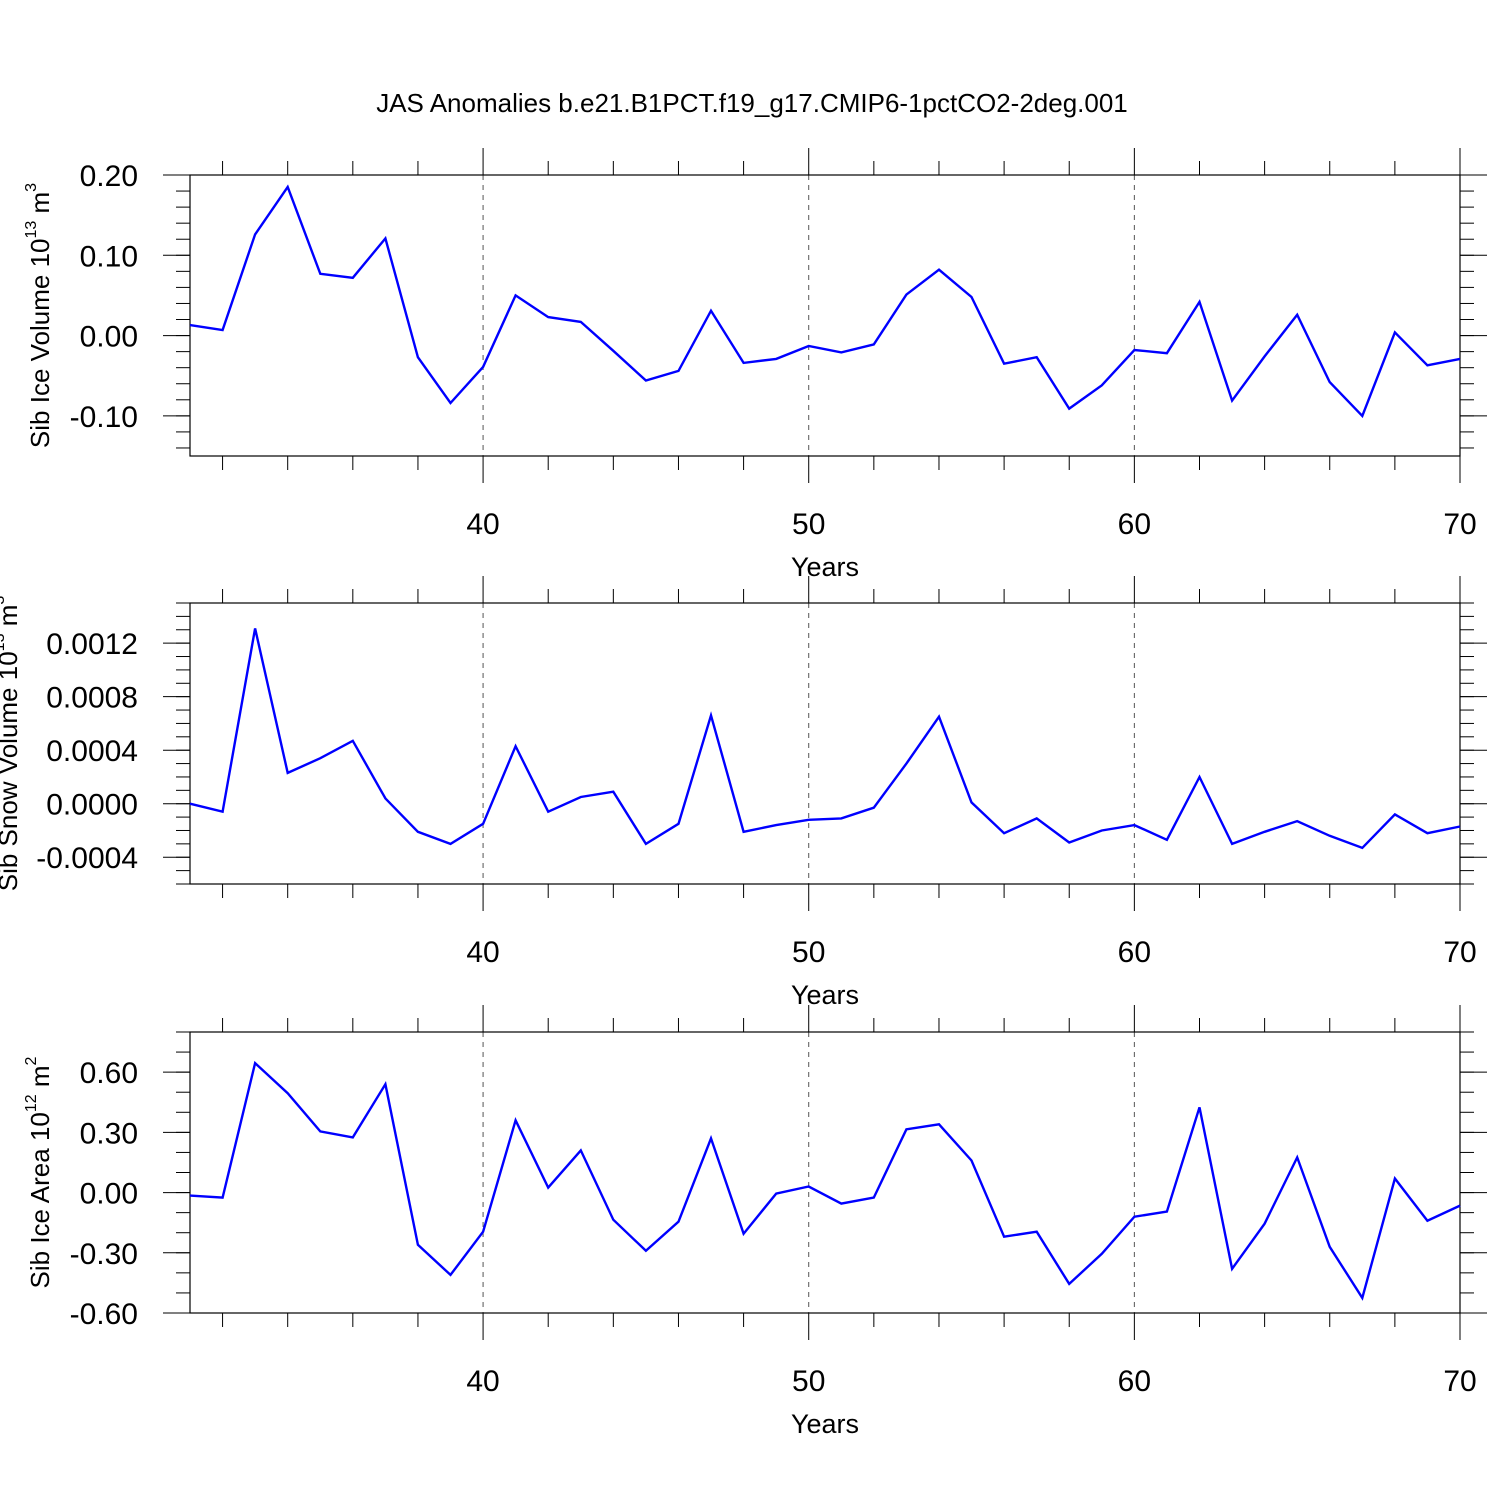 This screenshot has height=1500, width=1500. What do you see at coordinates (109, 1073) in the screenshot?
I see `y-tick-label: 0.60` at bounding box center [109, 1073].